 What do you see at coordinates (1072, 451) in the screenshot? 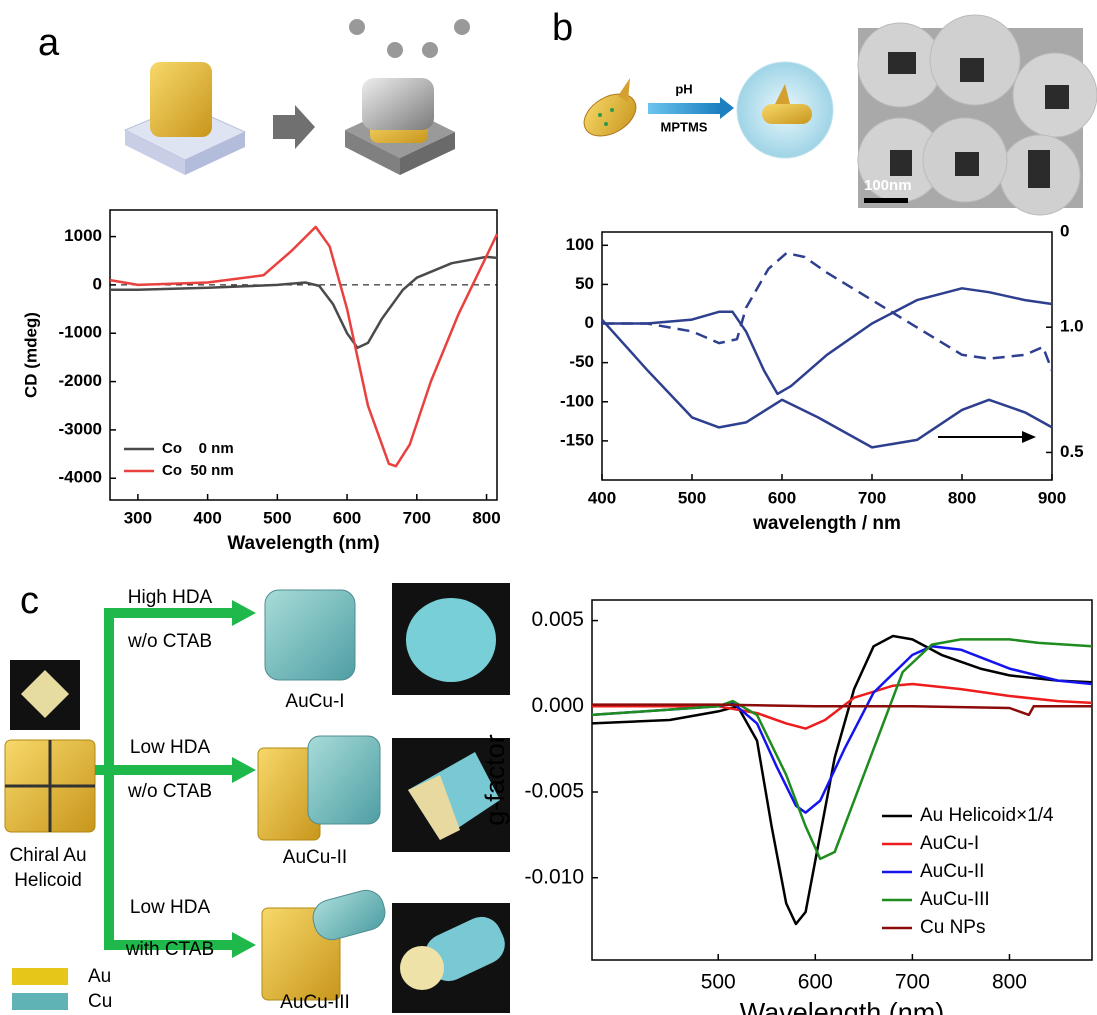
I see `y2-tick-label: 0.5` at bounding box center [1072, 451].